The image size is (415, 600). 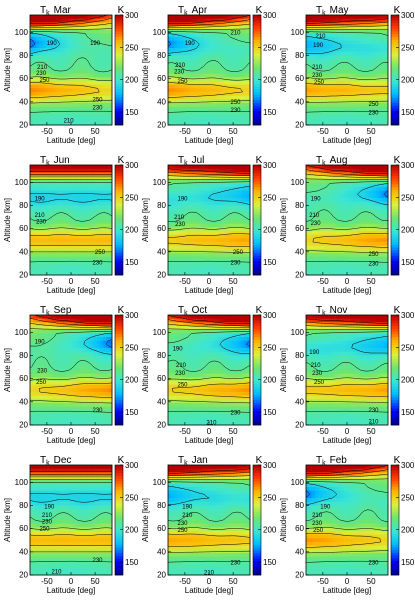 I want to click on colorbar-tick-label: 200, so click(x=270, y=230).